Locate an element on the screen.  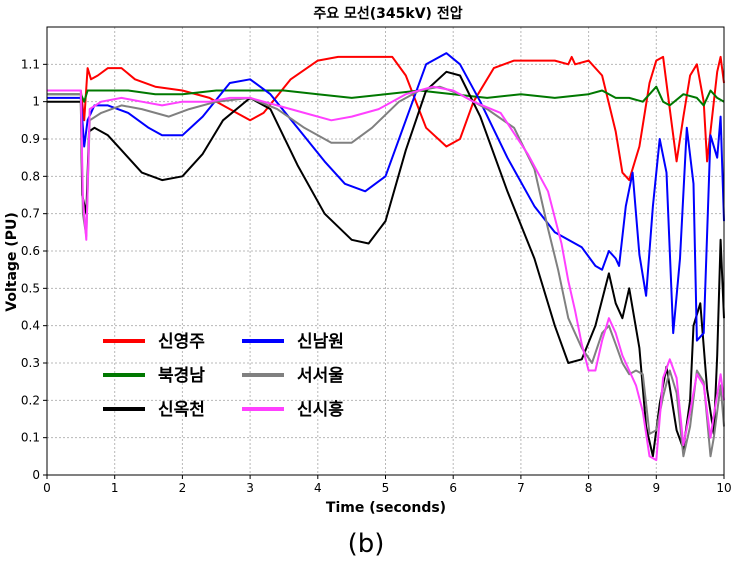
y-tick-label: 0.9 is located at coordinates (30, 139).